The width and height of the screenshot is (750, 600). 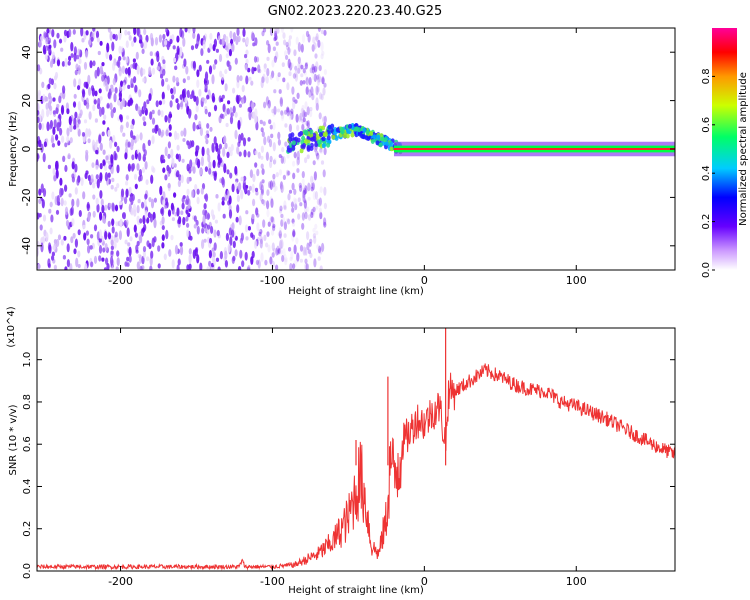 I want to click on y-axis-label: SNR (10 * v/v), so click(x=13, y=439).